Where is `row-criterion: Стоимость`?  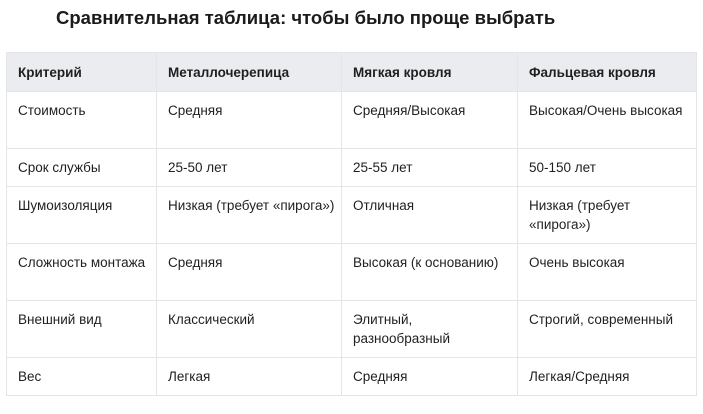 row-criterion: Стоимость is located at coordinates (81, 120).